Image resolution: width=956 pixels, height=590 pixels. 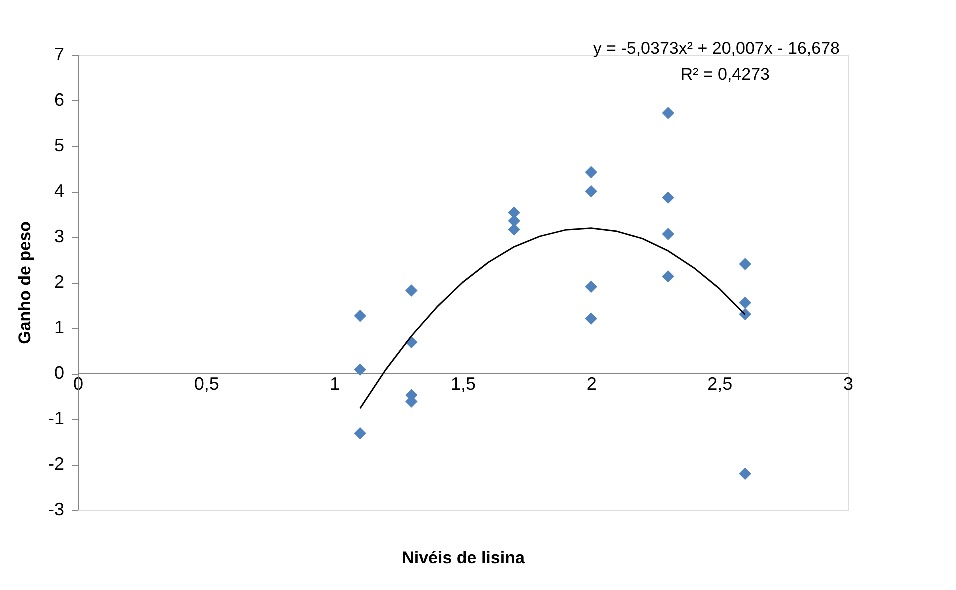 What do you see at coordinates (59, 100) in the screenshot?
I see `y-tick-label: 6` at bounding box center [59, 100].